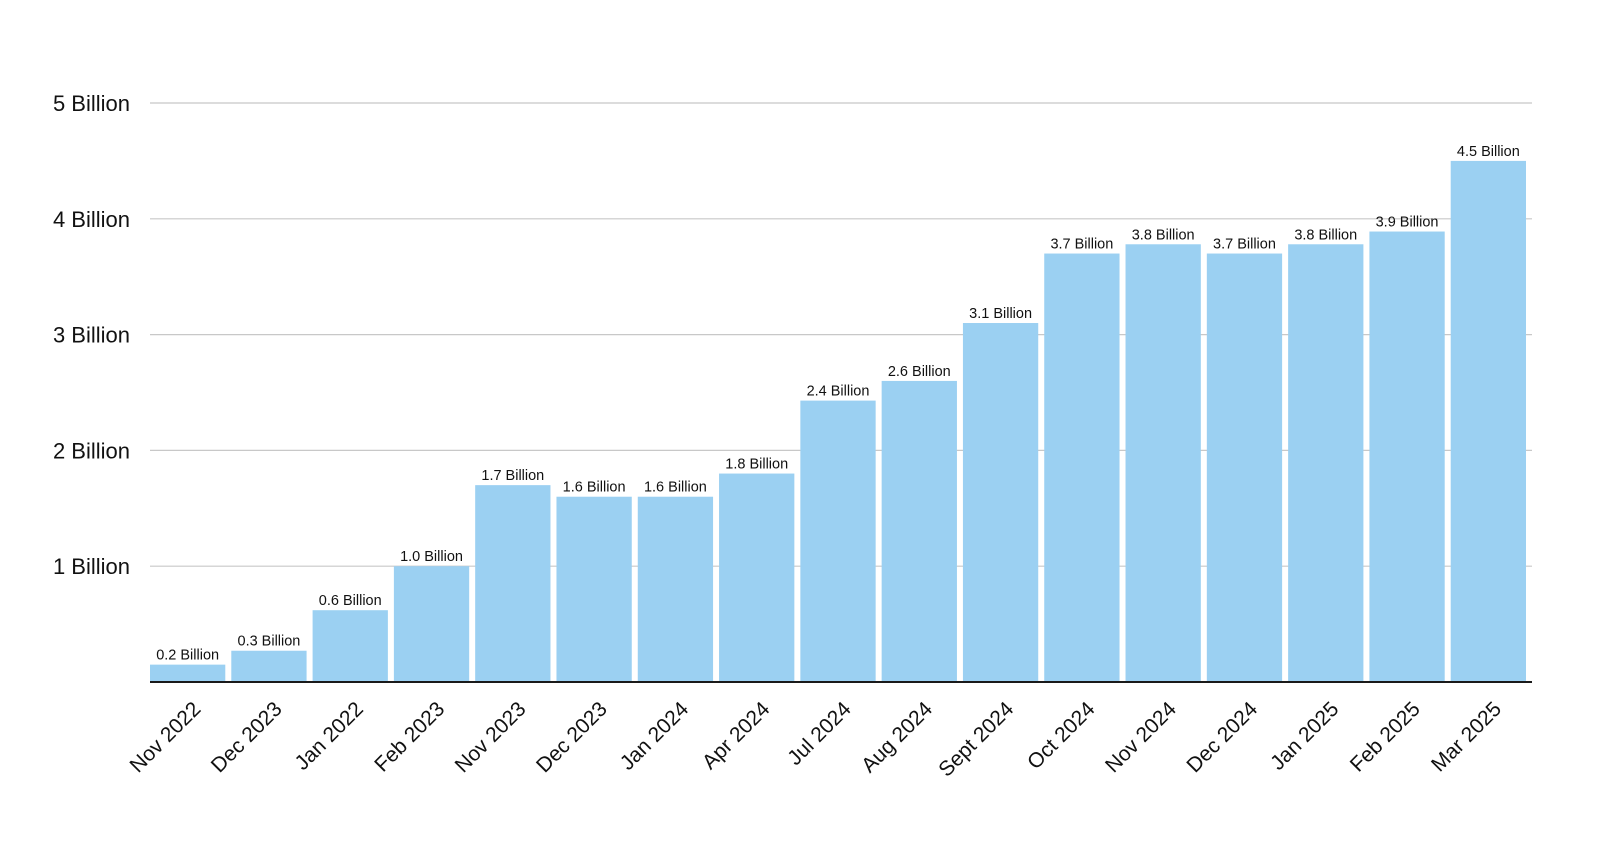 The height and width of the screenshot is (864, 1600). What do you see at coordinates (269, 642) in the screenshot?
I see `data-label: 0.3 Billion` at bounding box center [269, 642].